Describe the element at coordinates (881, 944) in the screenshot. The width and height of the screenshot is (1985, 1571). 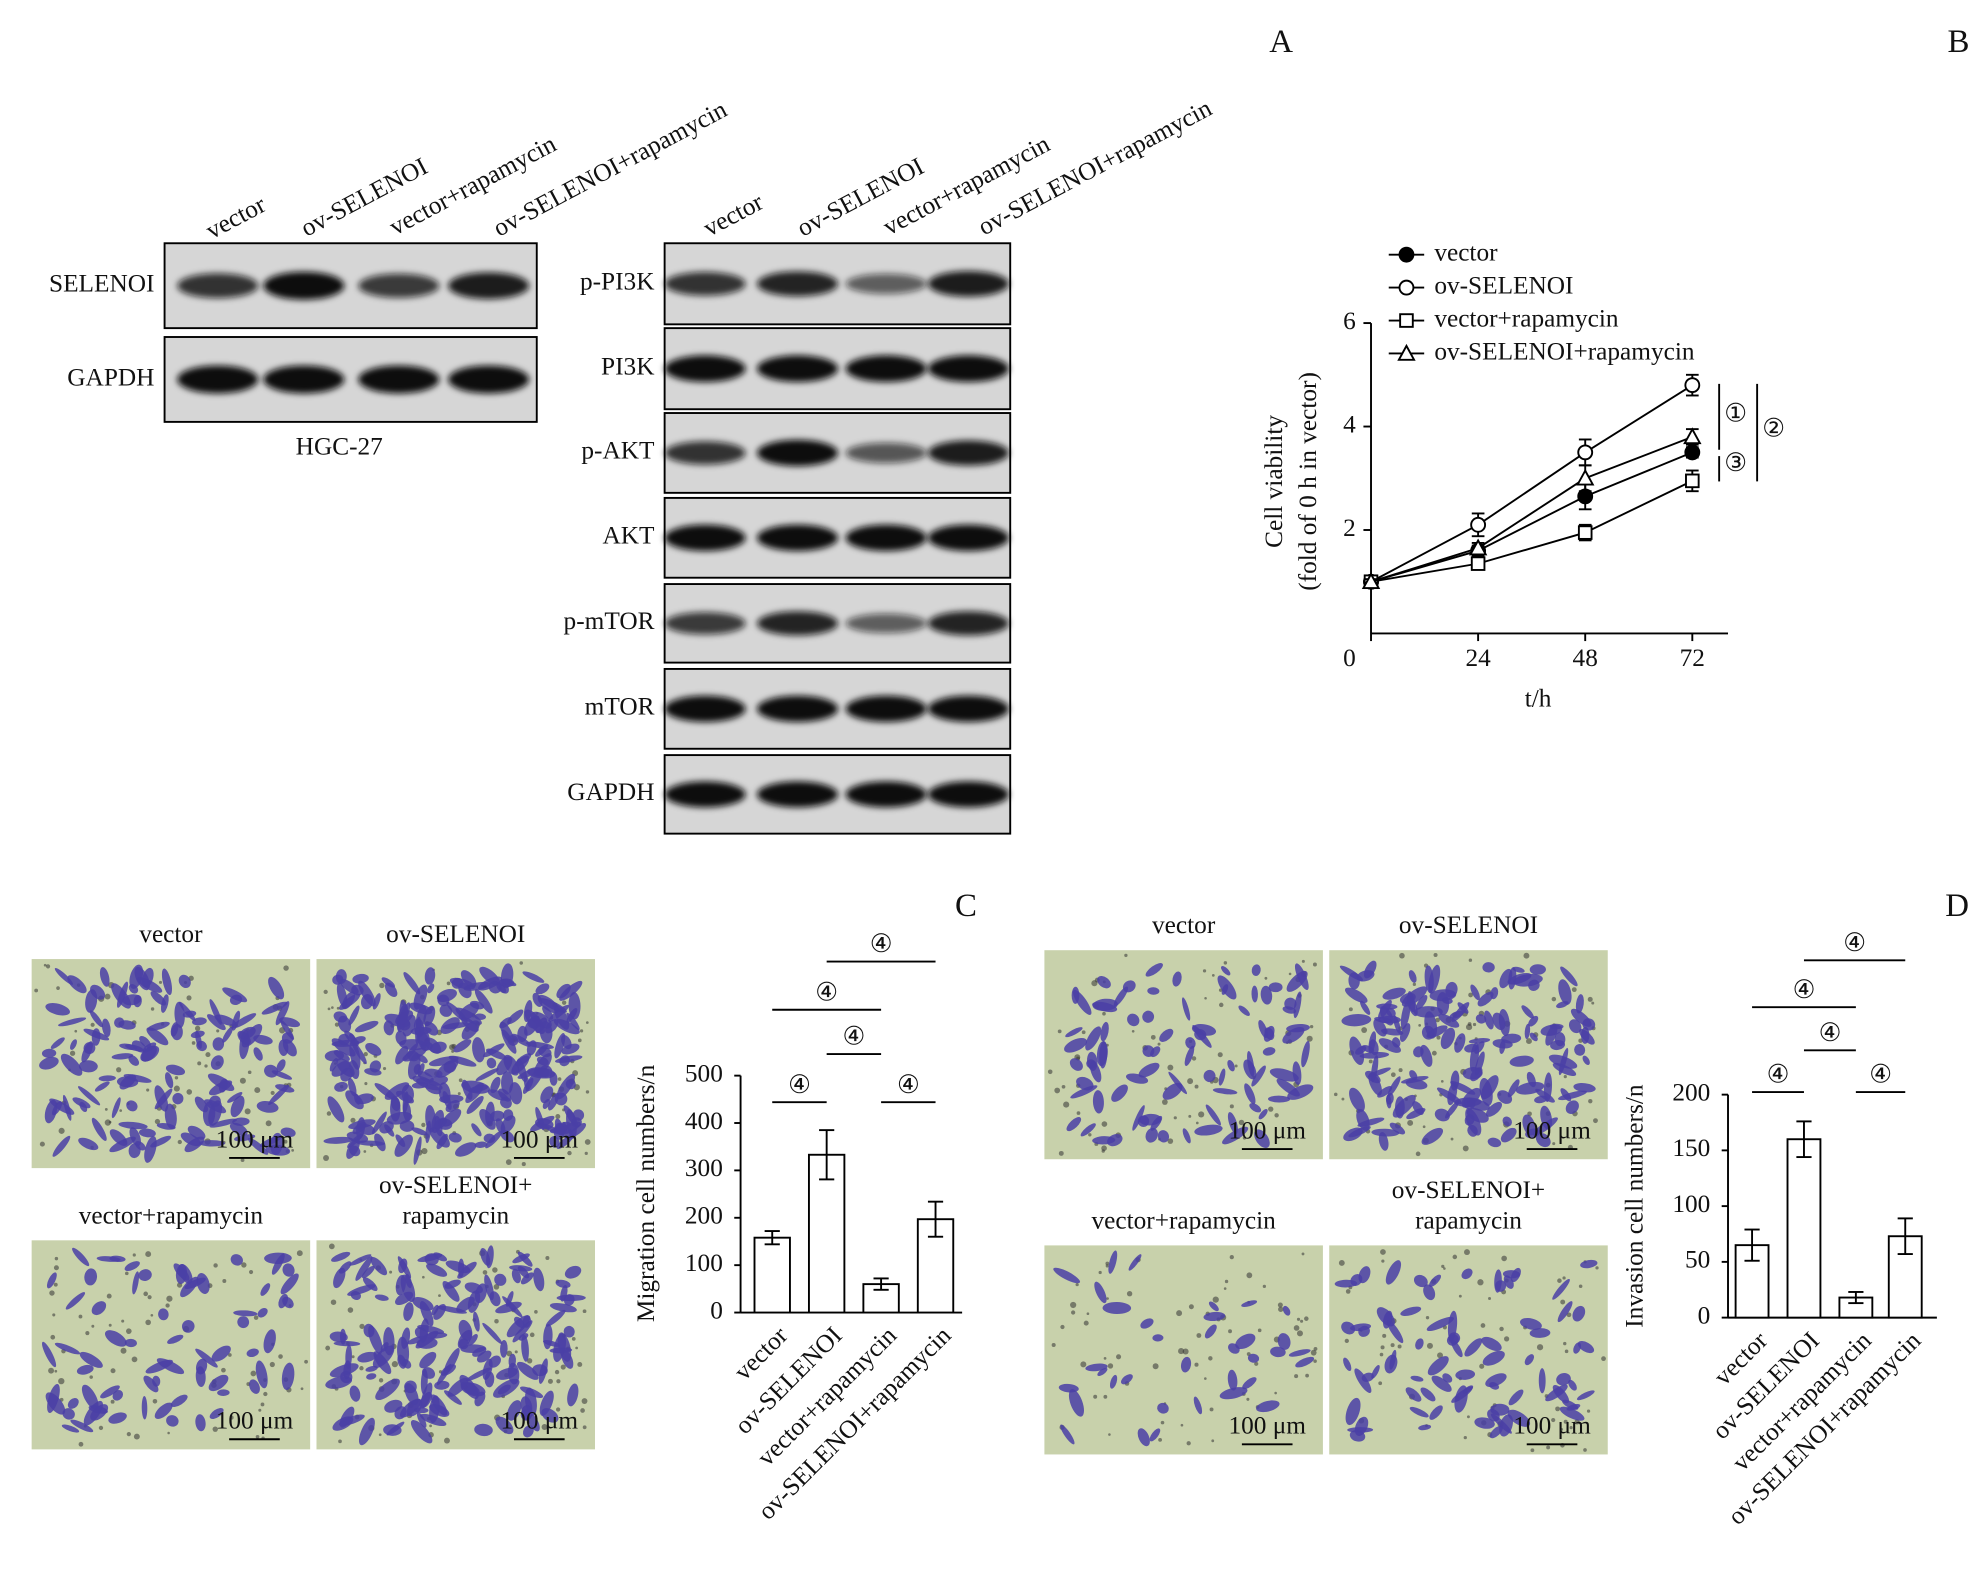
I see `significance-label: ④` at that location.